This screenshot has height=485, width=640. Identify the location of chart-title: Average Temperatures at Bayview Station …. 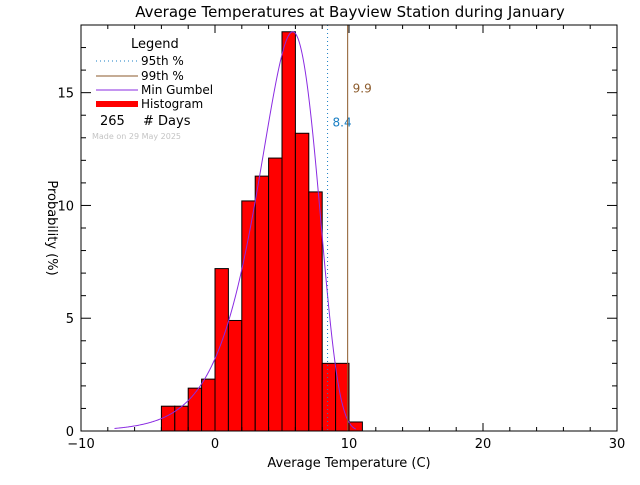
(350, 12).